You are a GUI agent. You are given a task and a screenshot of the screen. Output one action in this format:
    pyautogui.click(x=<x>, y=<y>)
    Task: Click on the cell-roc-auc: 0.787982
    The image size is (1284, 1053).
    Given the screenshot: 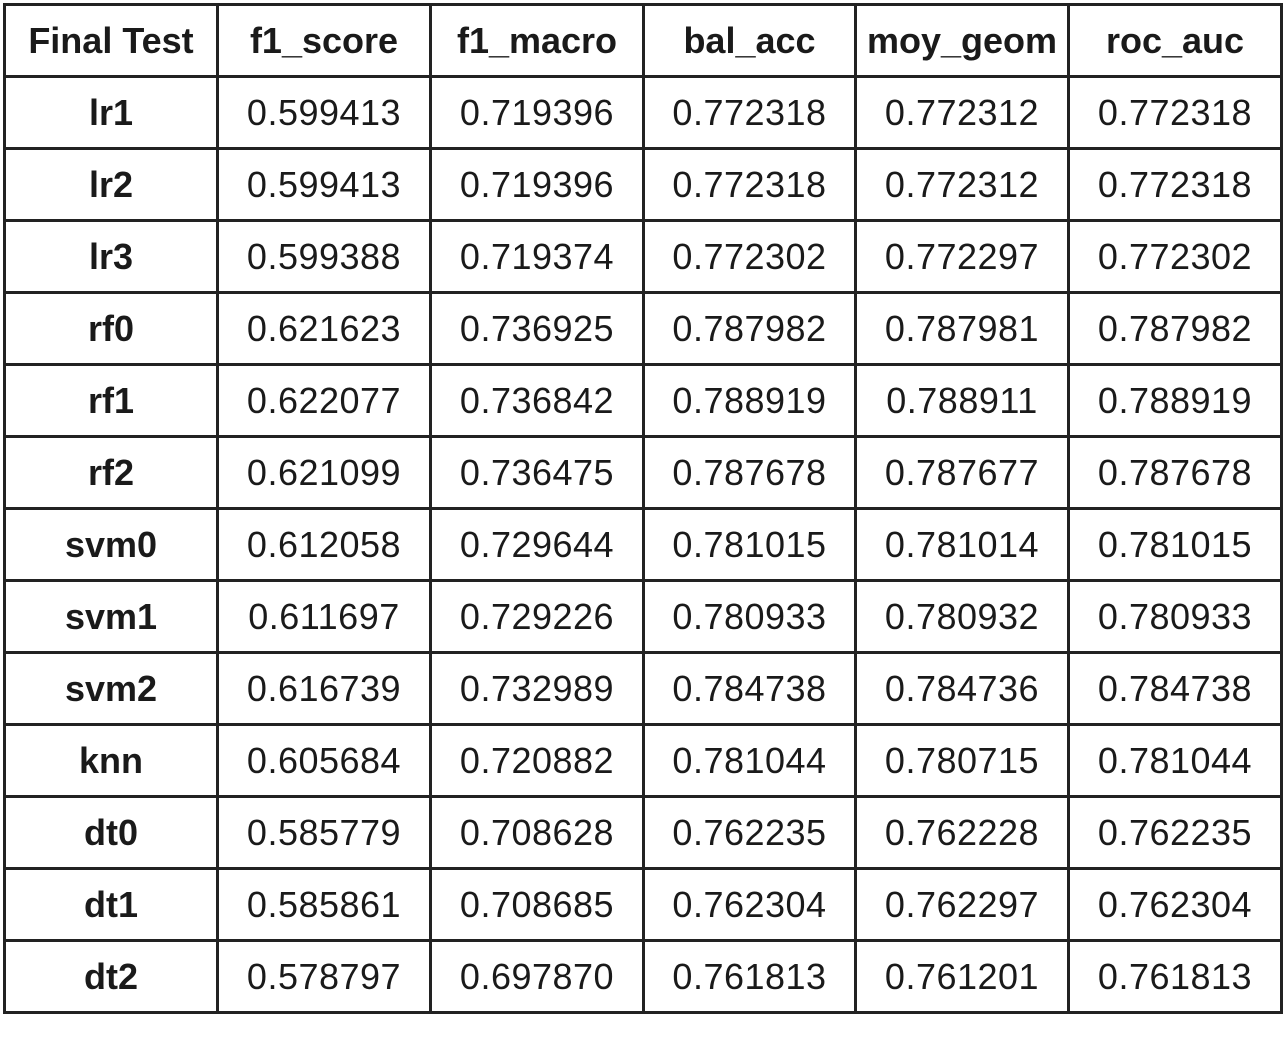 What is the action you would take?
    pyautogui.click(x=1175, y=328)
    